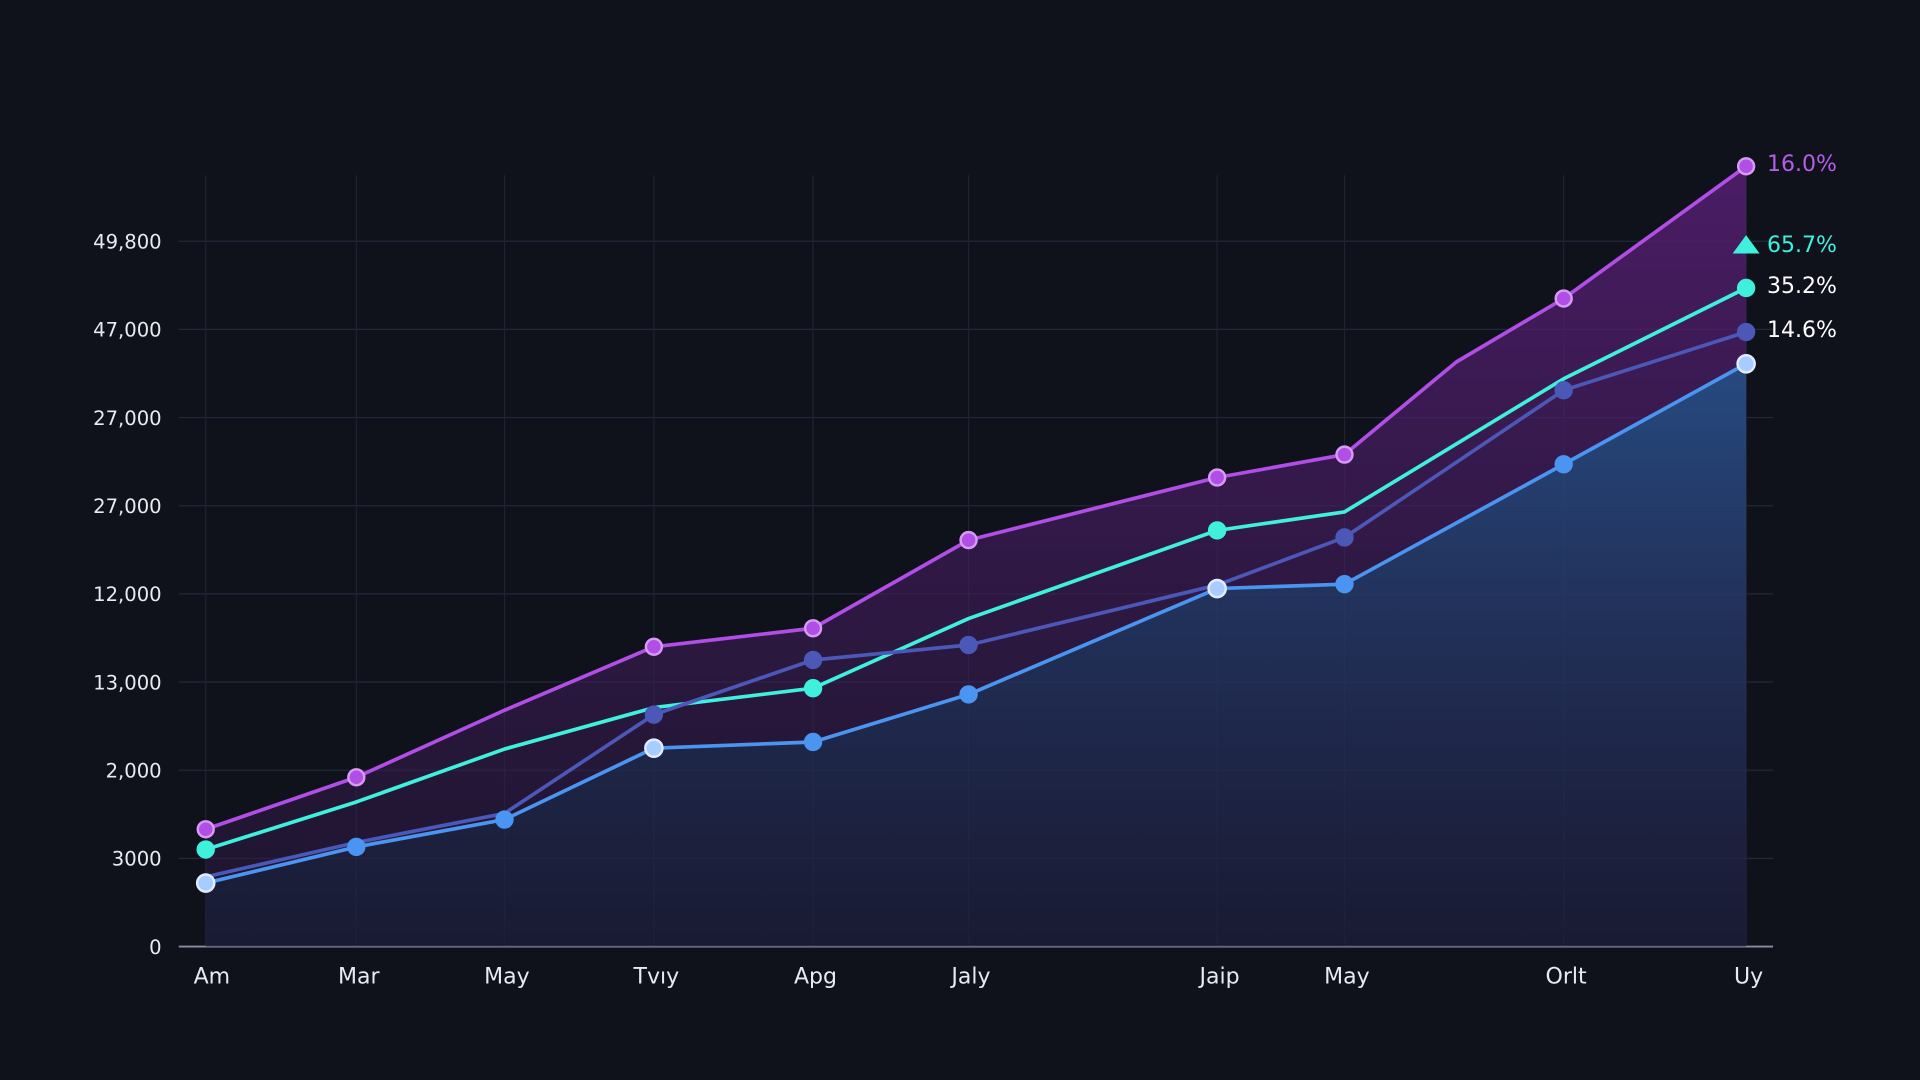  I want to click on y-tick-label: 13,000, so click(127, 682).